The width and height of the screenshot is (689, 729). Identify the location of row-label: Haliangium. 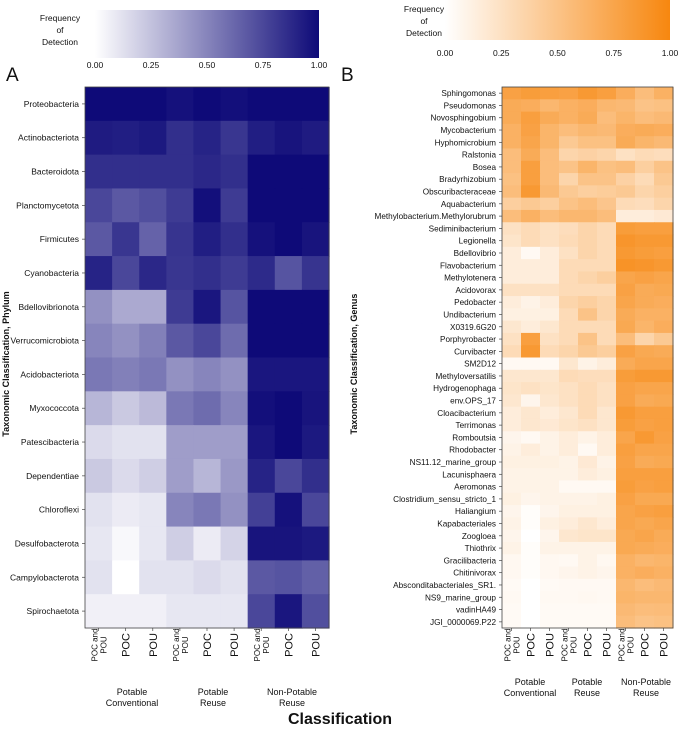
(475, 511).